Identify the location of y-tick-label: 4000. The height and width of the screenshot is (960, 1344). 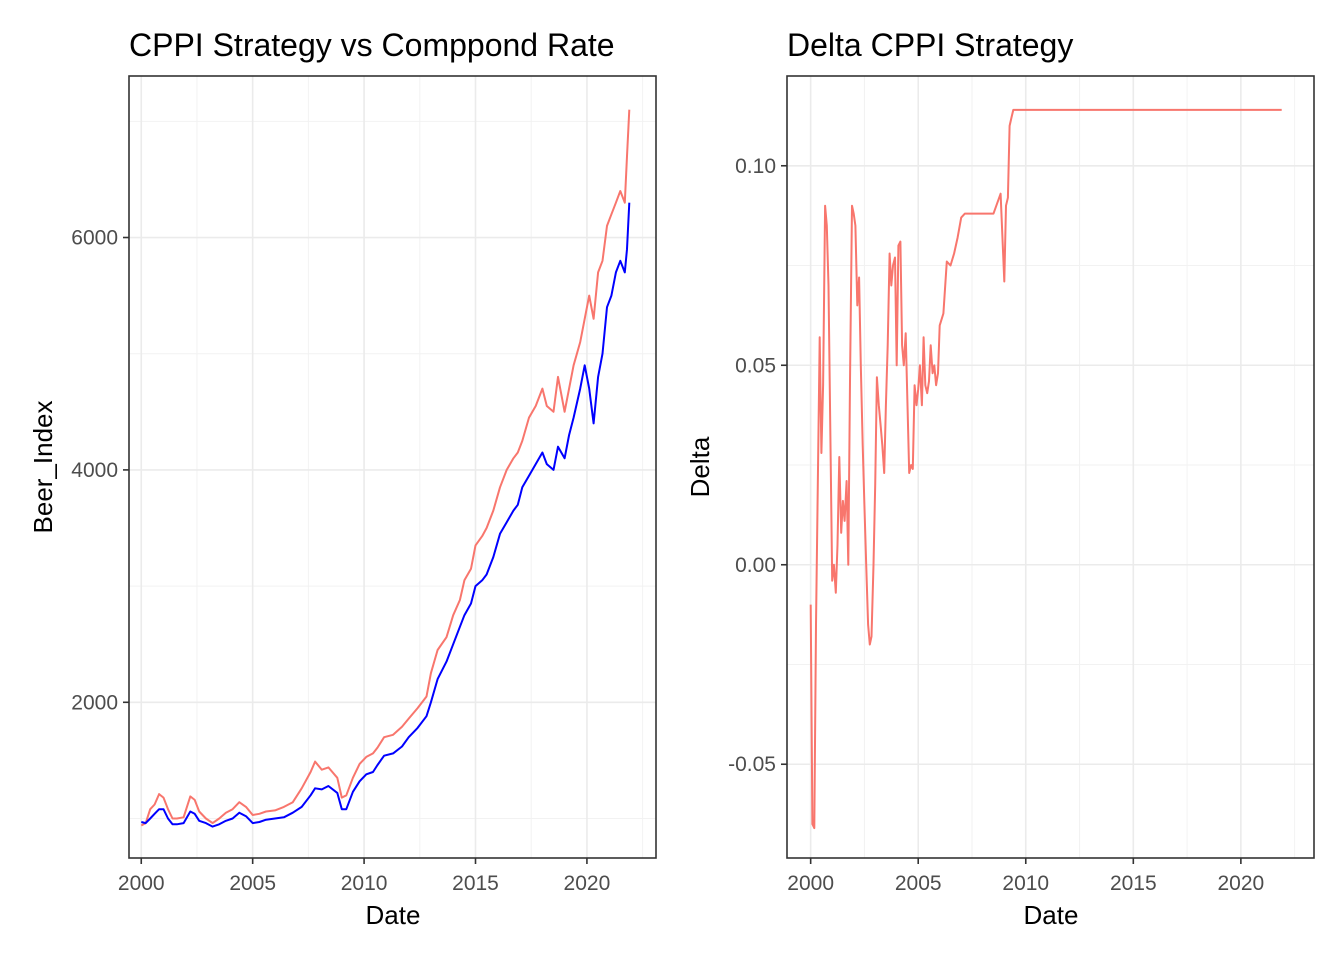
(94, 470).